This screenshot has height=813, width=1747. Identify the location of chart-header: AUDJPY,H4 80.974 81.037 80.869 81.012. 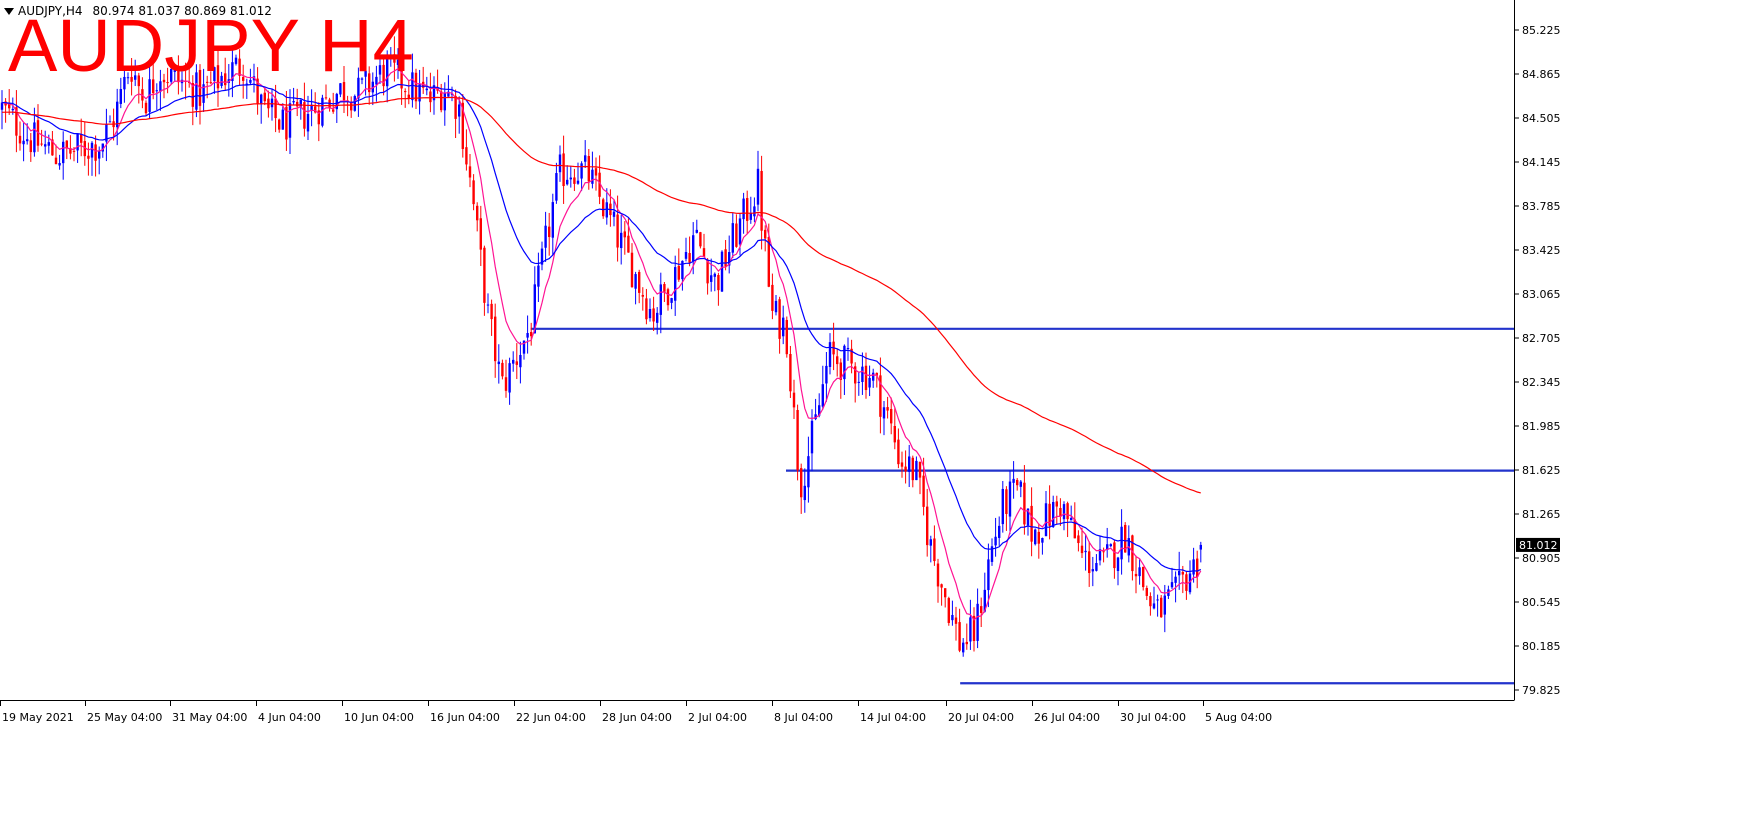
(136, 11).